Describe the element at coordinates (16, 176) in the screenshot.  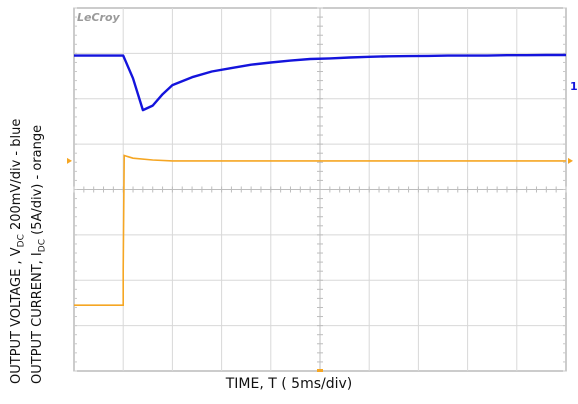
I see `y-voltage-suffix: 200mV/div - blue` at that location.